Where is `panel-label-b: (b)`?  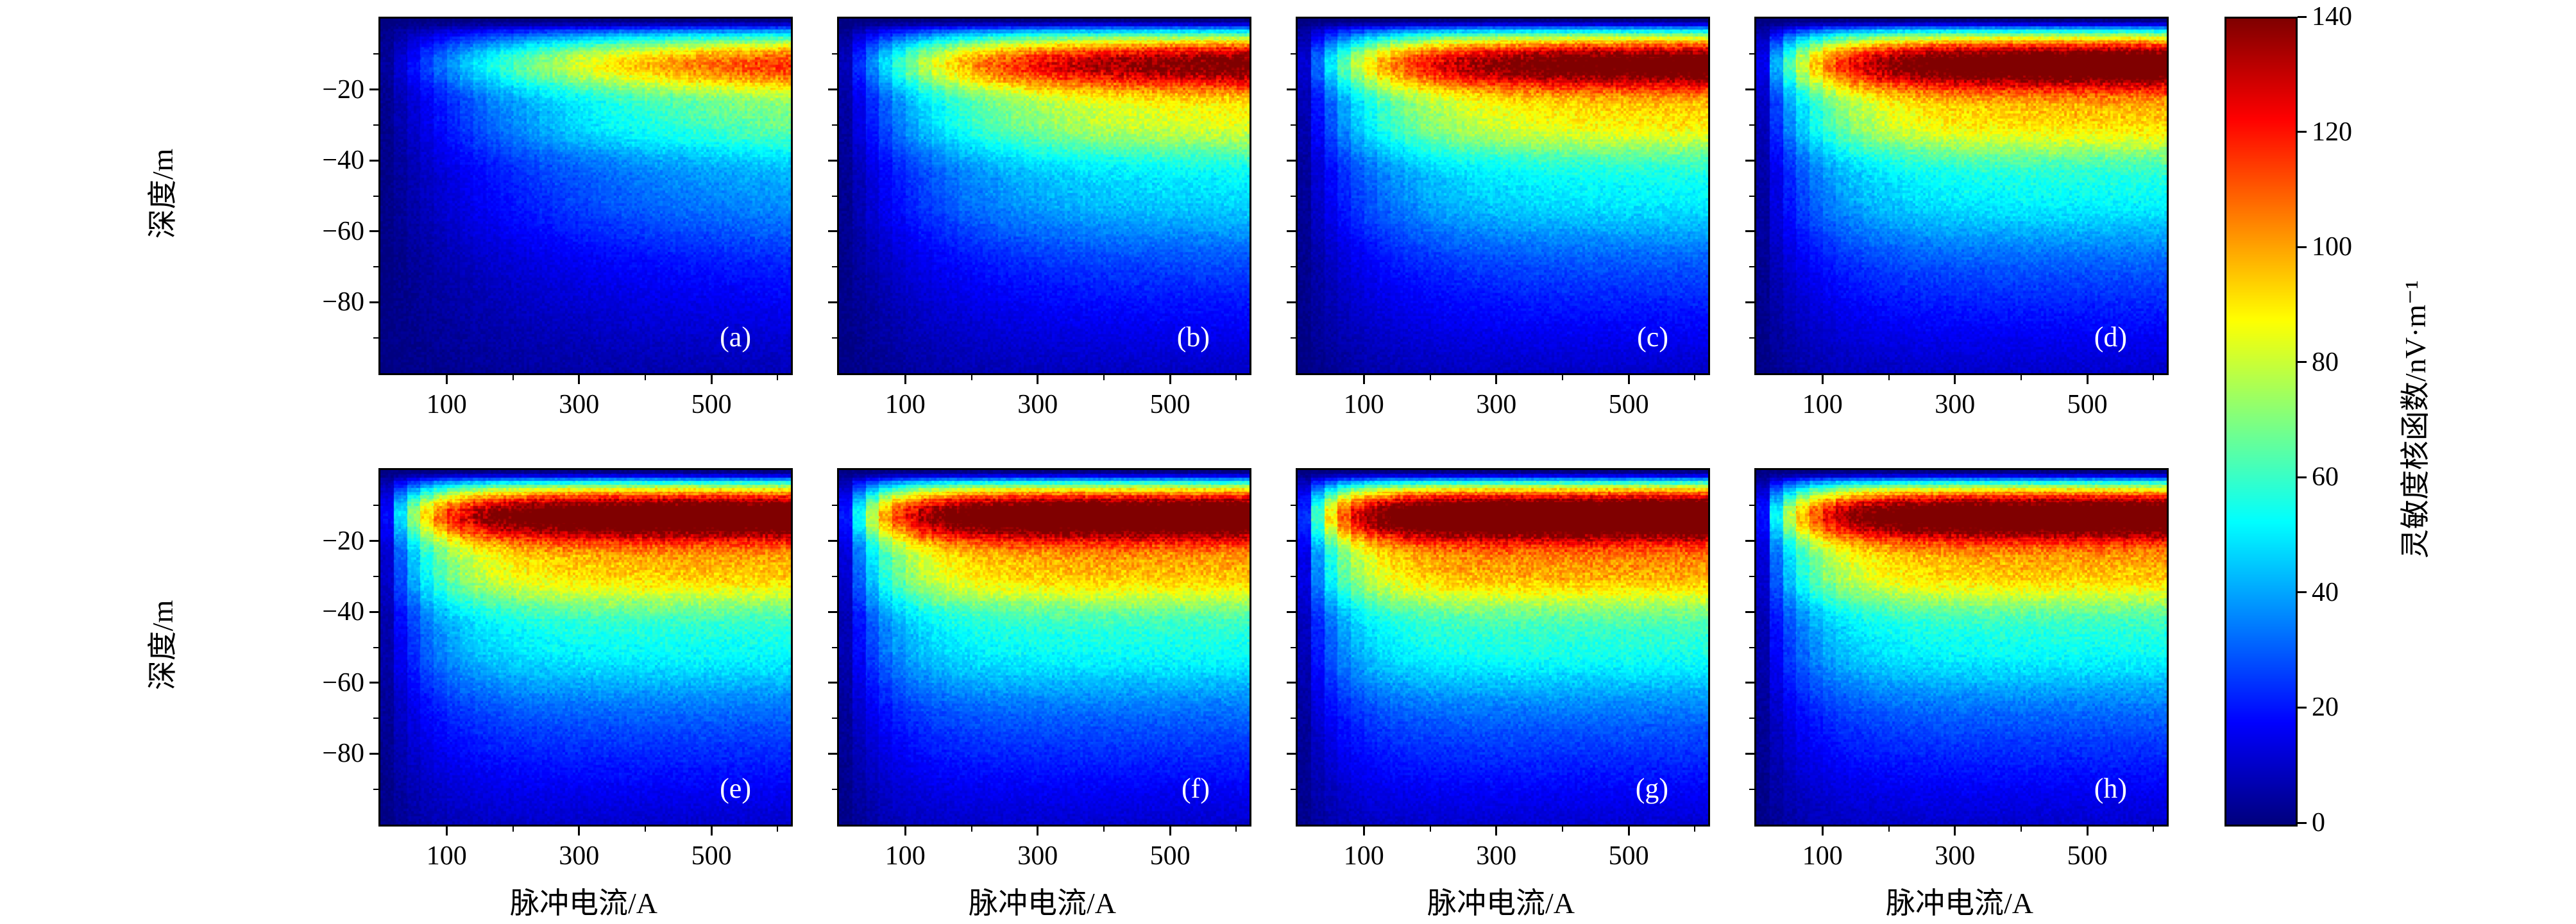
panel-label-b: (b) is located at coordinates (1193, 337).